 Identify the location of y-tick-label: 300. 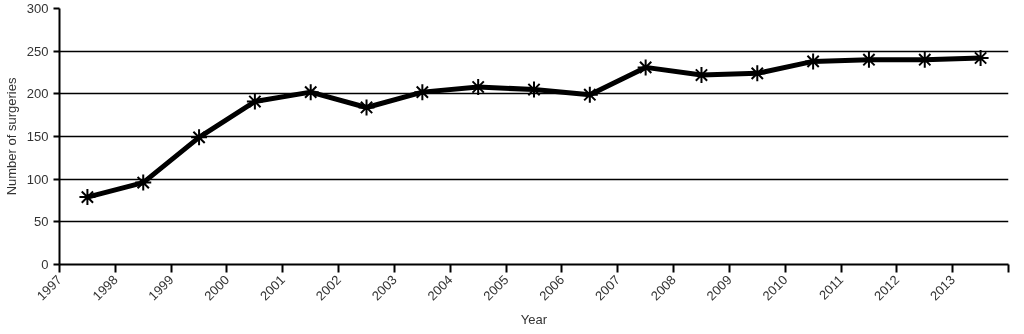
(37, 8).